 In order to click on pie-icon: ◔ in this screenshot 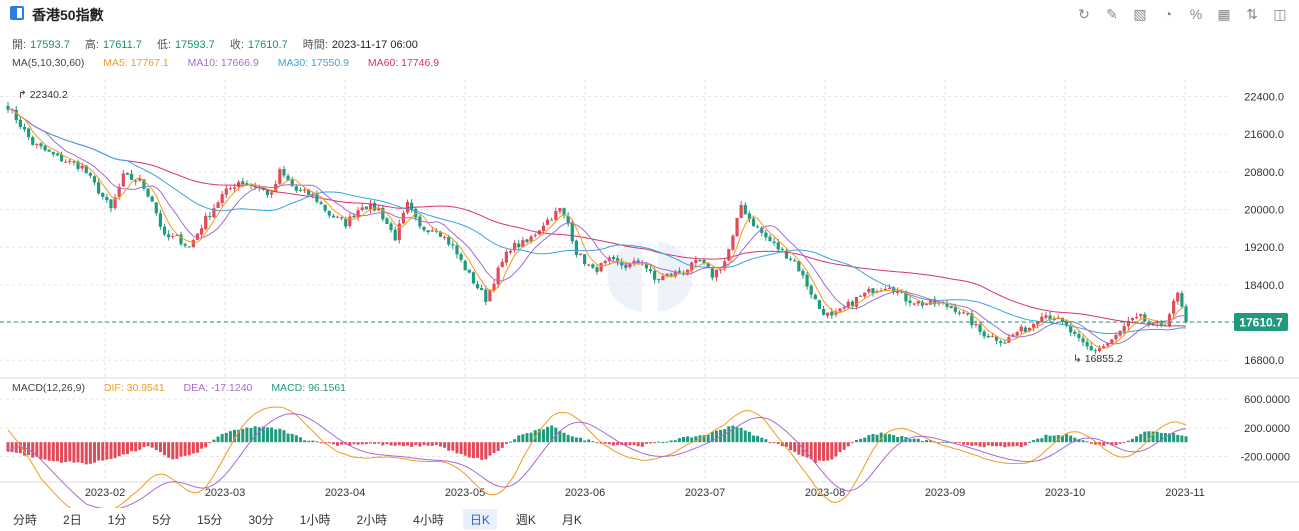, I will do `click(1168, 14)`.